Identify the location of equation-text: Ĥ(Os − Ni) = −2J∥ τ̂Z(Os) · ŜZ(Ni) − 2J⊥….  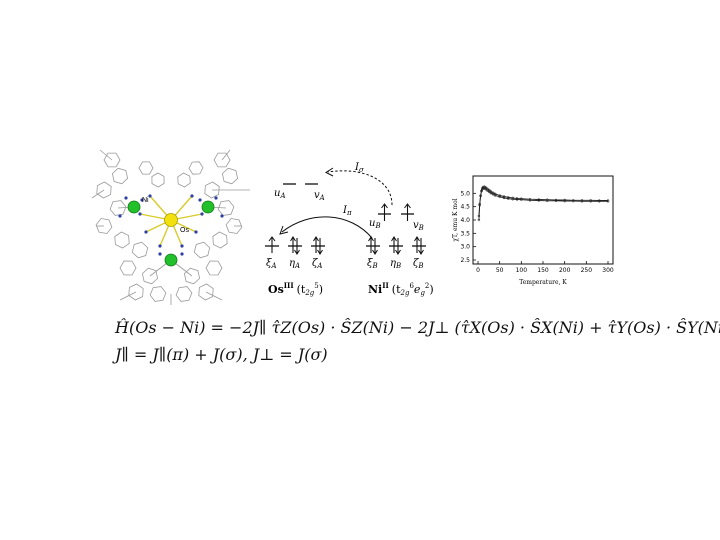
(417, 327).